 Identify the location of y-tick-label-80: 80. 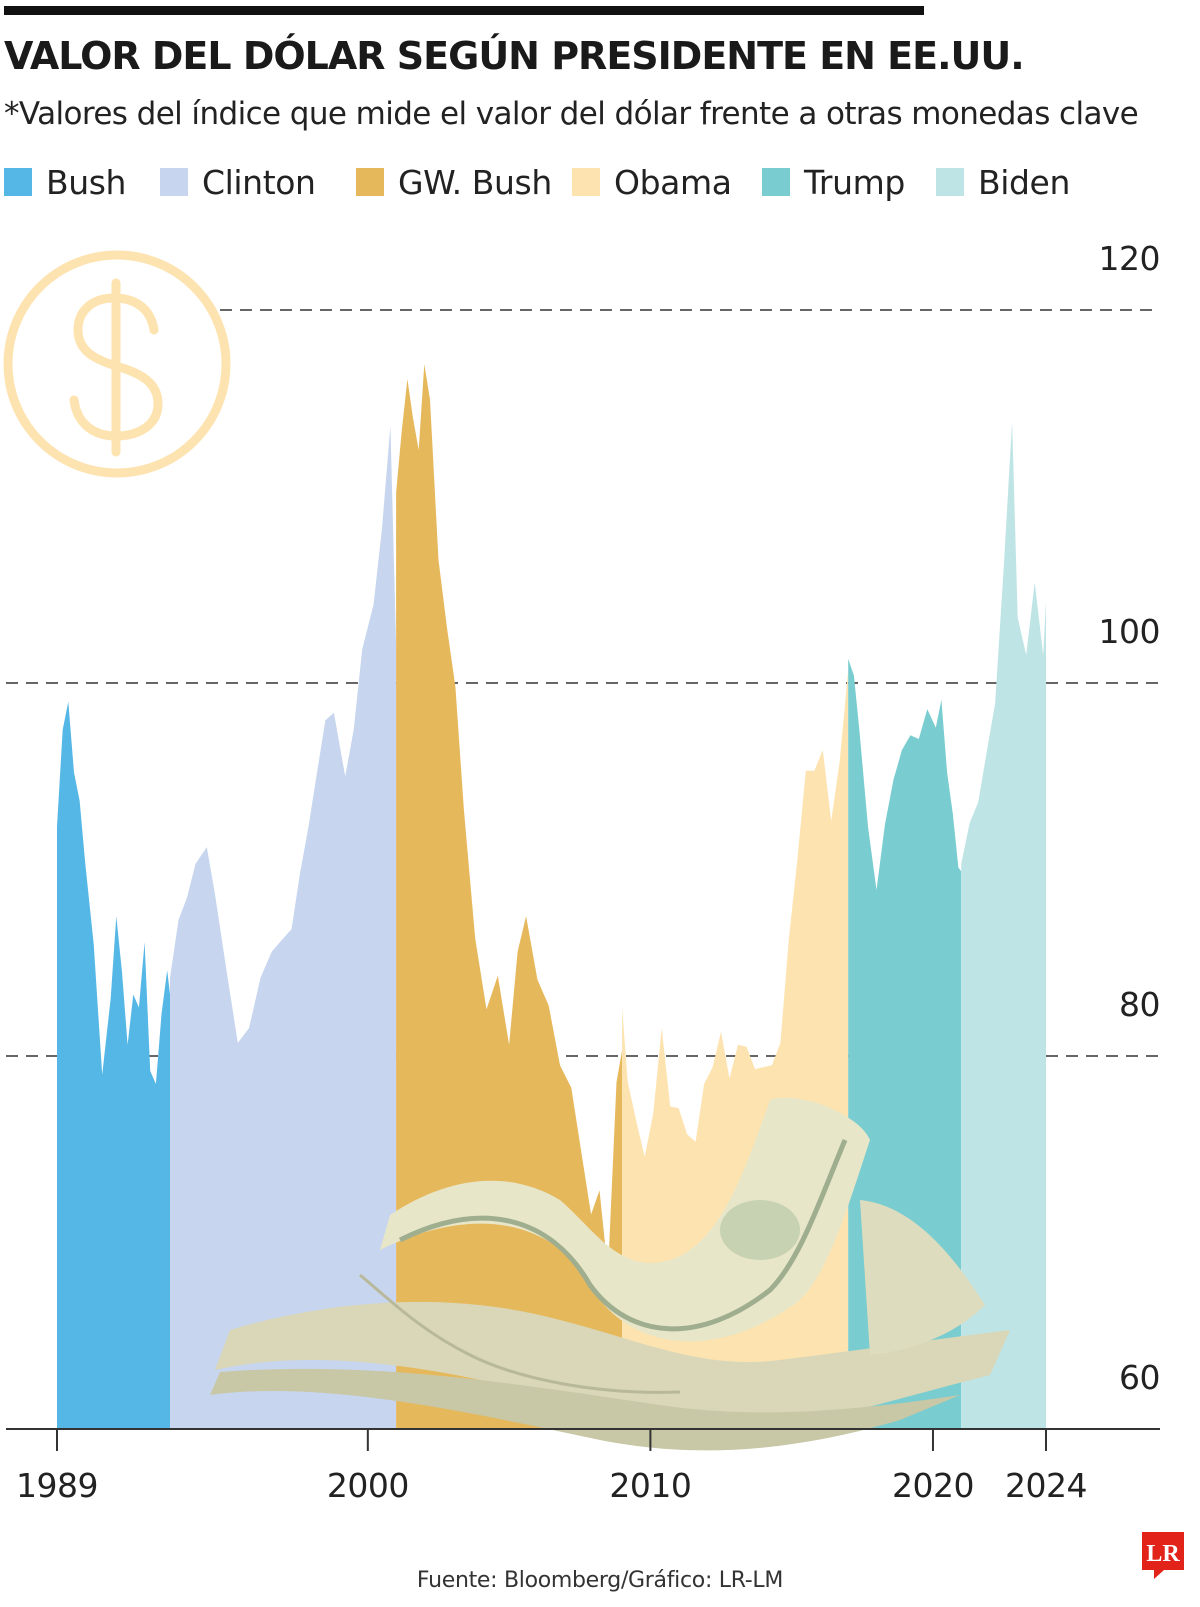
(1139, 1004).